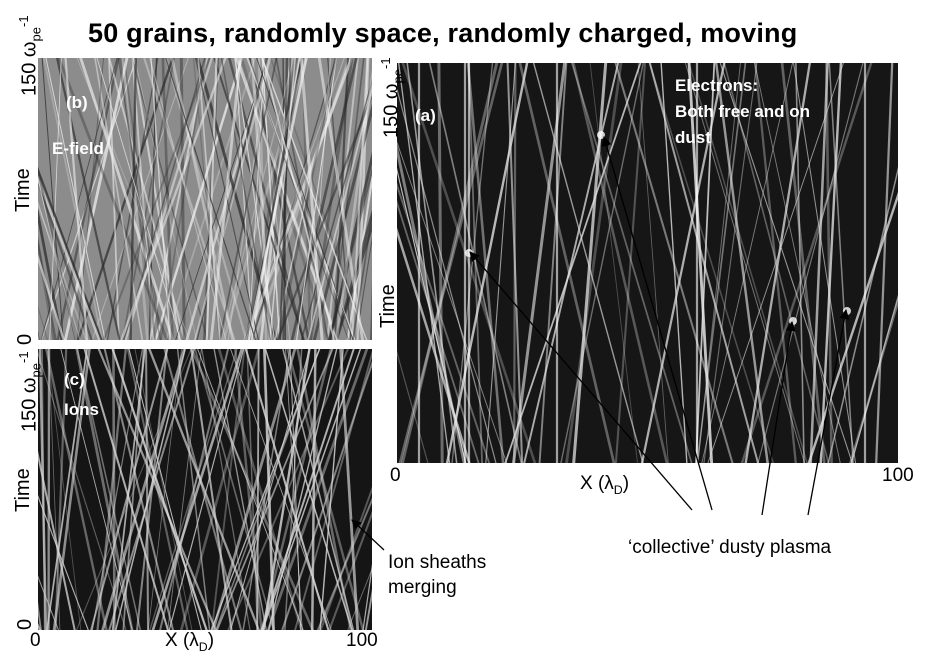 The image size is (926, 654). What do you see at coordinates (898, 476) in the screenshot?
I see `panel-a-x-max: 100` at bounding box center [898, 476].